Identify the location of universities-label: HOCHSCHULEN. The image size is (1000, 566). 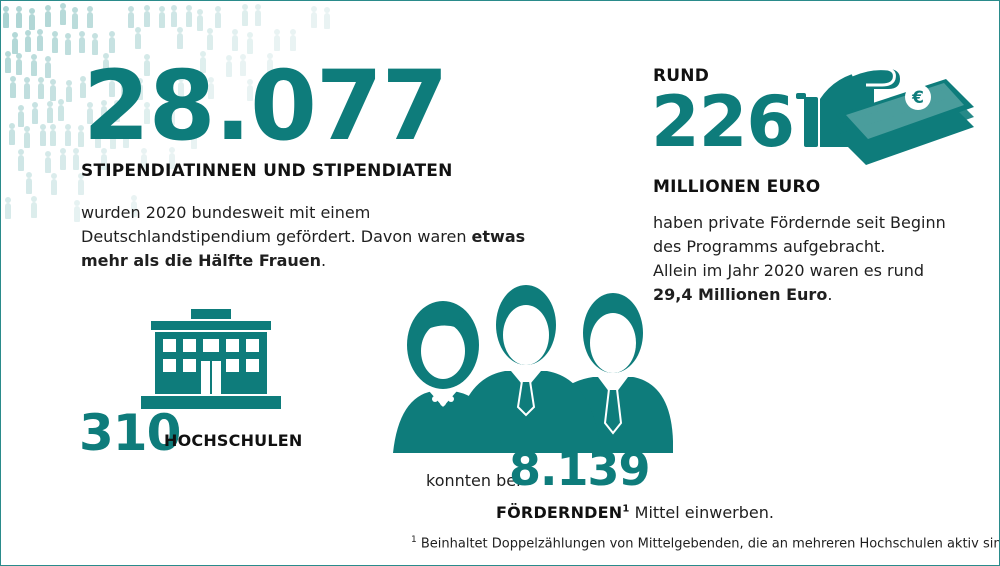
(233, 440).